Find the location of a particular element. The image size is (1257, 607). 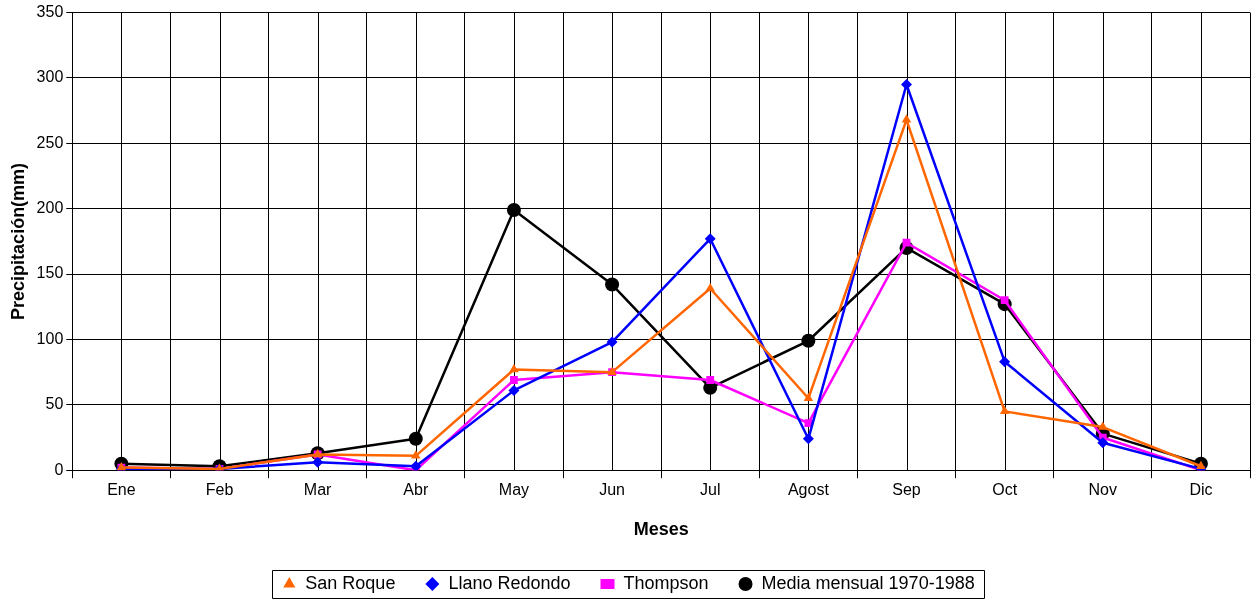

y-tick-label: 100 is located at coordinates (50, 338).